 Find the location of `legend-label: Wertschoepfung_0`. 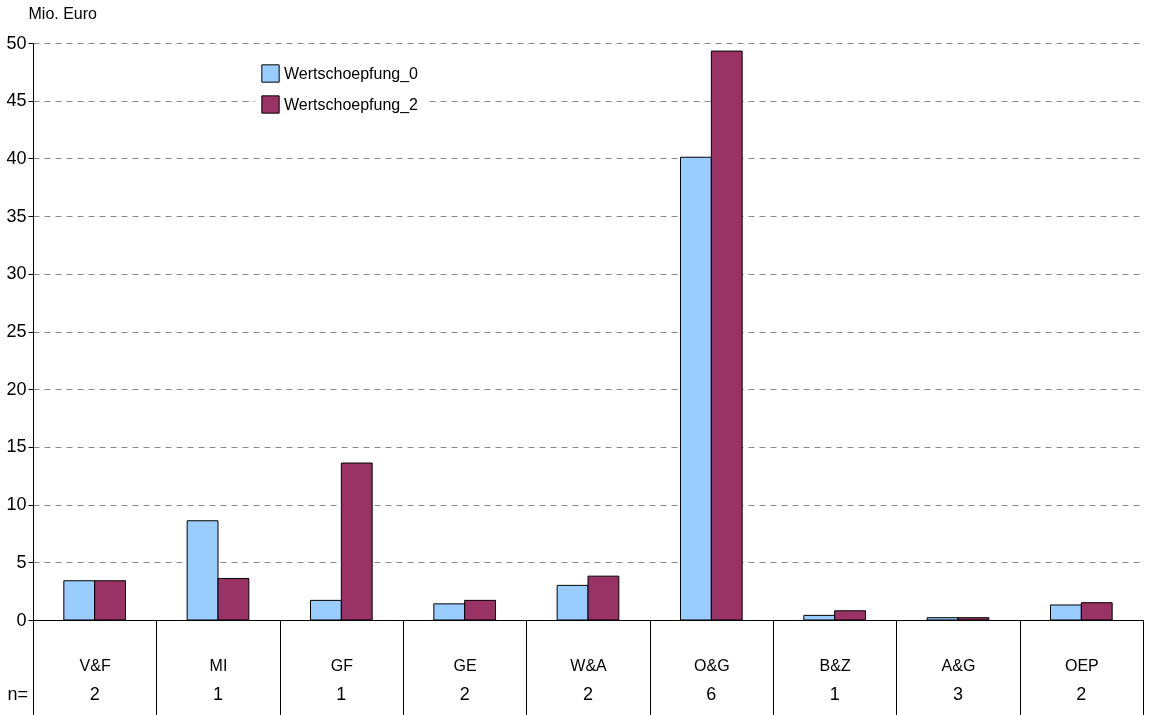

legend-label: Wertschoepfung_0 is located at coordinates (351, 73).